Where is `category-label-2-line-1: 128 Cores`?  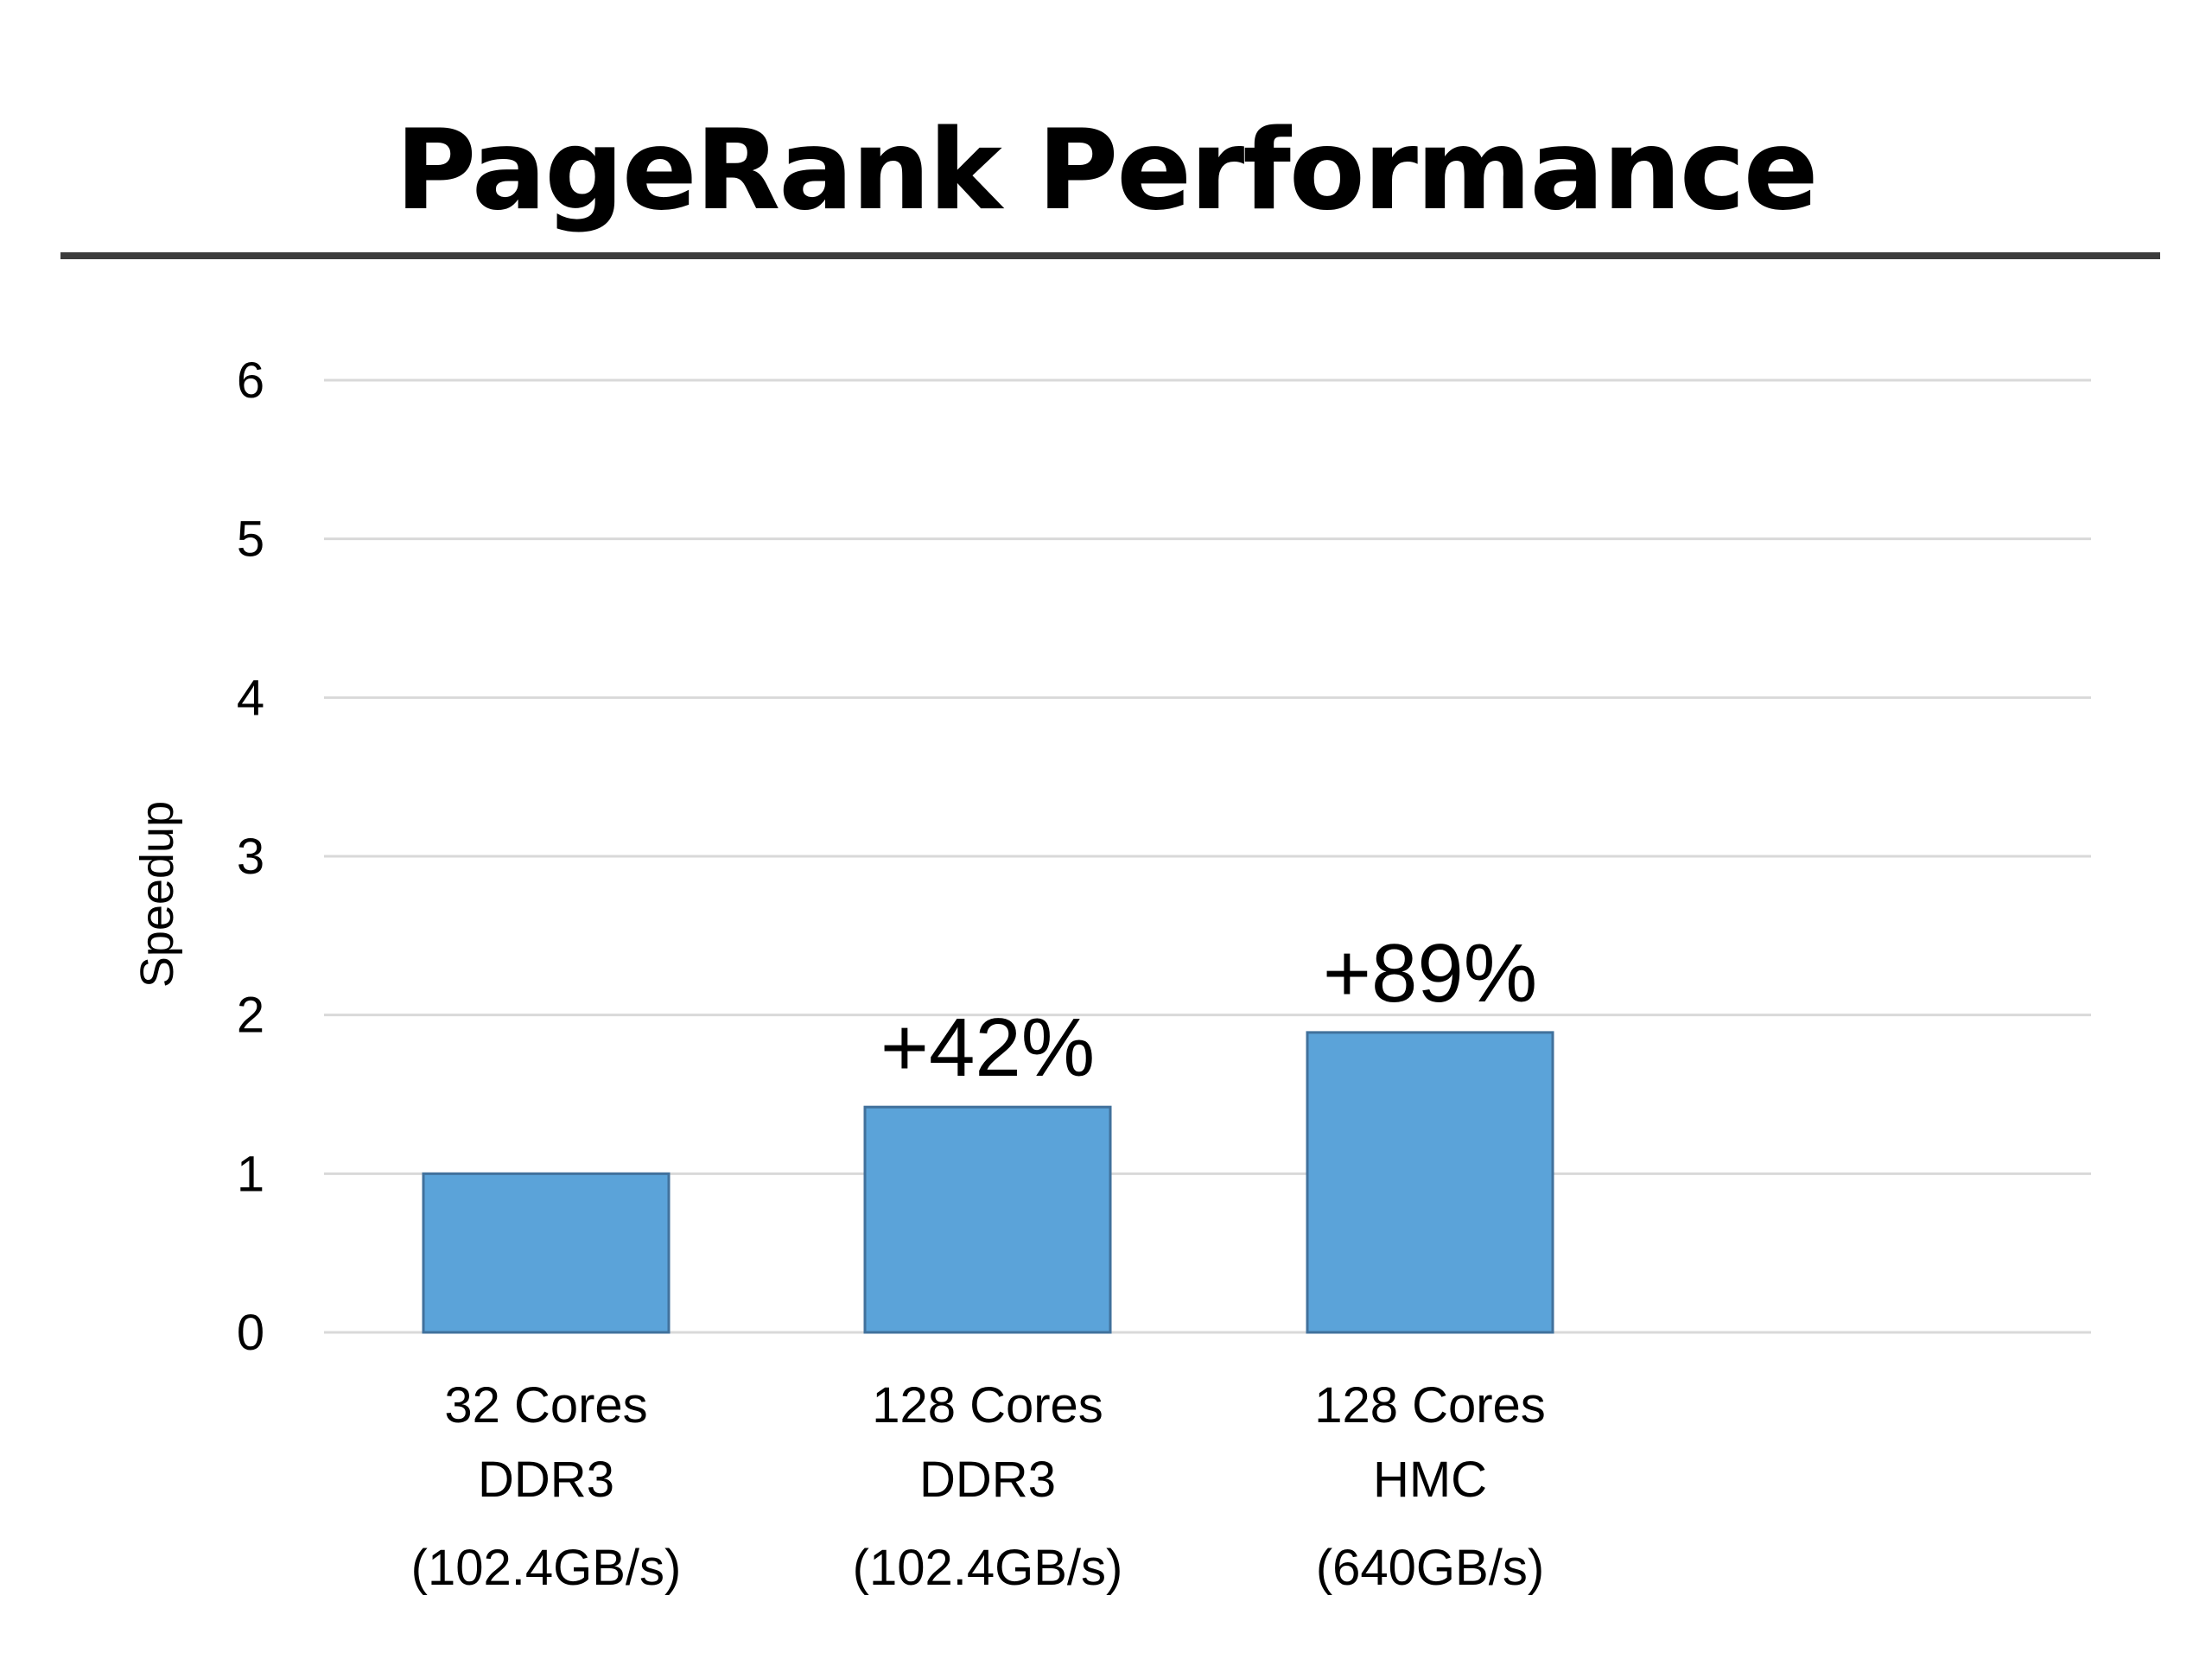
category-label-2-line-1: 128 Cores is located at coordinates (987, 1405).